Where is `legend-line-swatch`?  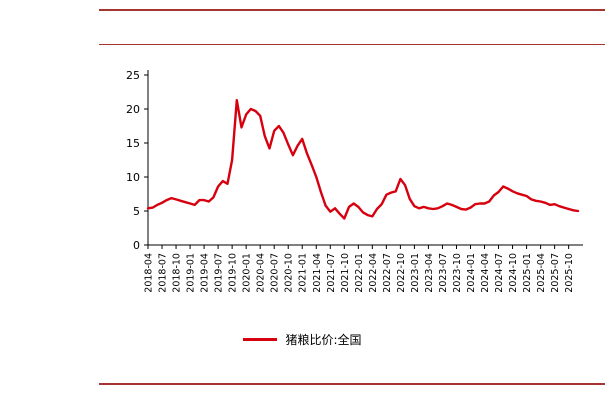 legend-line-swatch is located at coordinates (260, 339).